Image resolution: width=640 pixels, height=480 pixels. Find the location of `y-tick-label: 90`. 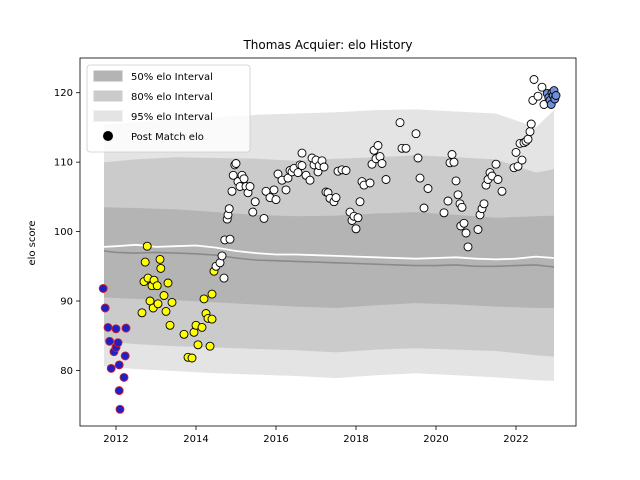

y-tick-label: 90 is located at coordinates (66, 302).